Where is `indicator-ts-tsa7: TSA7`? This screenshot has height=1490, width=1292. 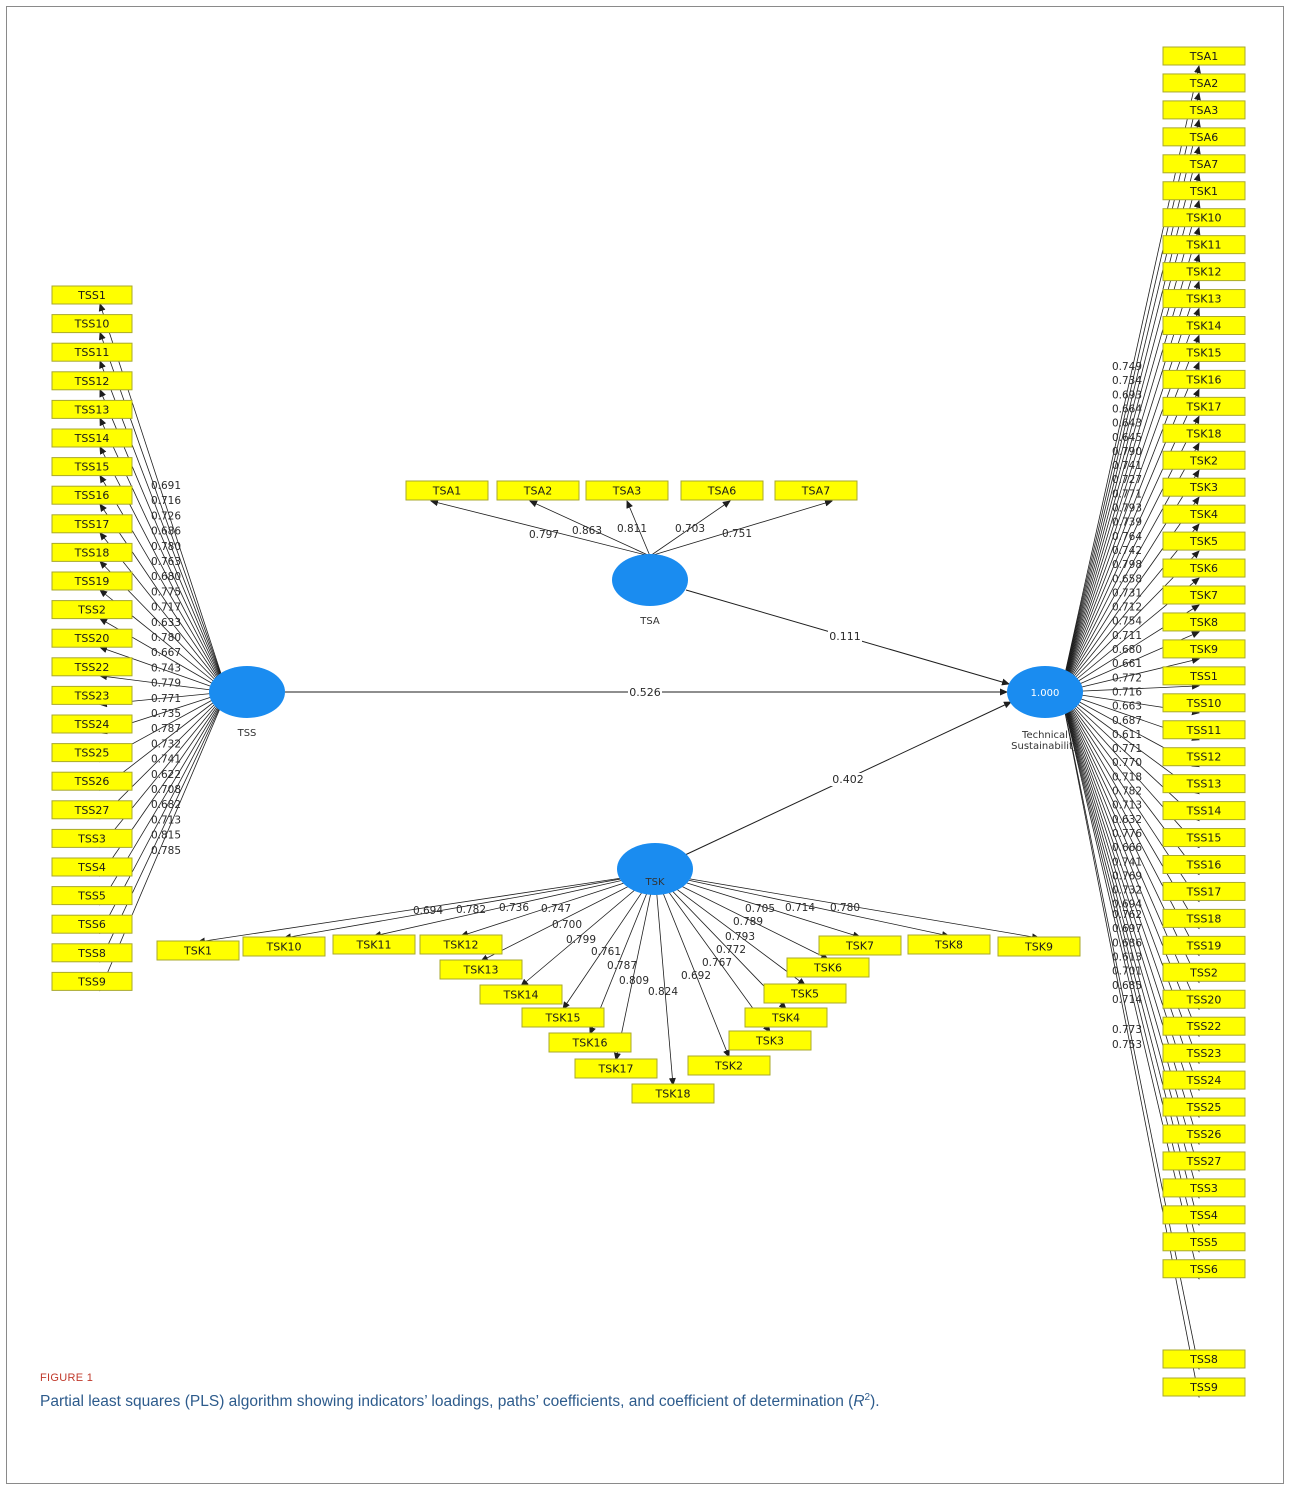 indicator-ts-tsa7: TSA7 is located at coordinates (1204, 164).